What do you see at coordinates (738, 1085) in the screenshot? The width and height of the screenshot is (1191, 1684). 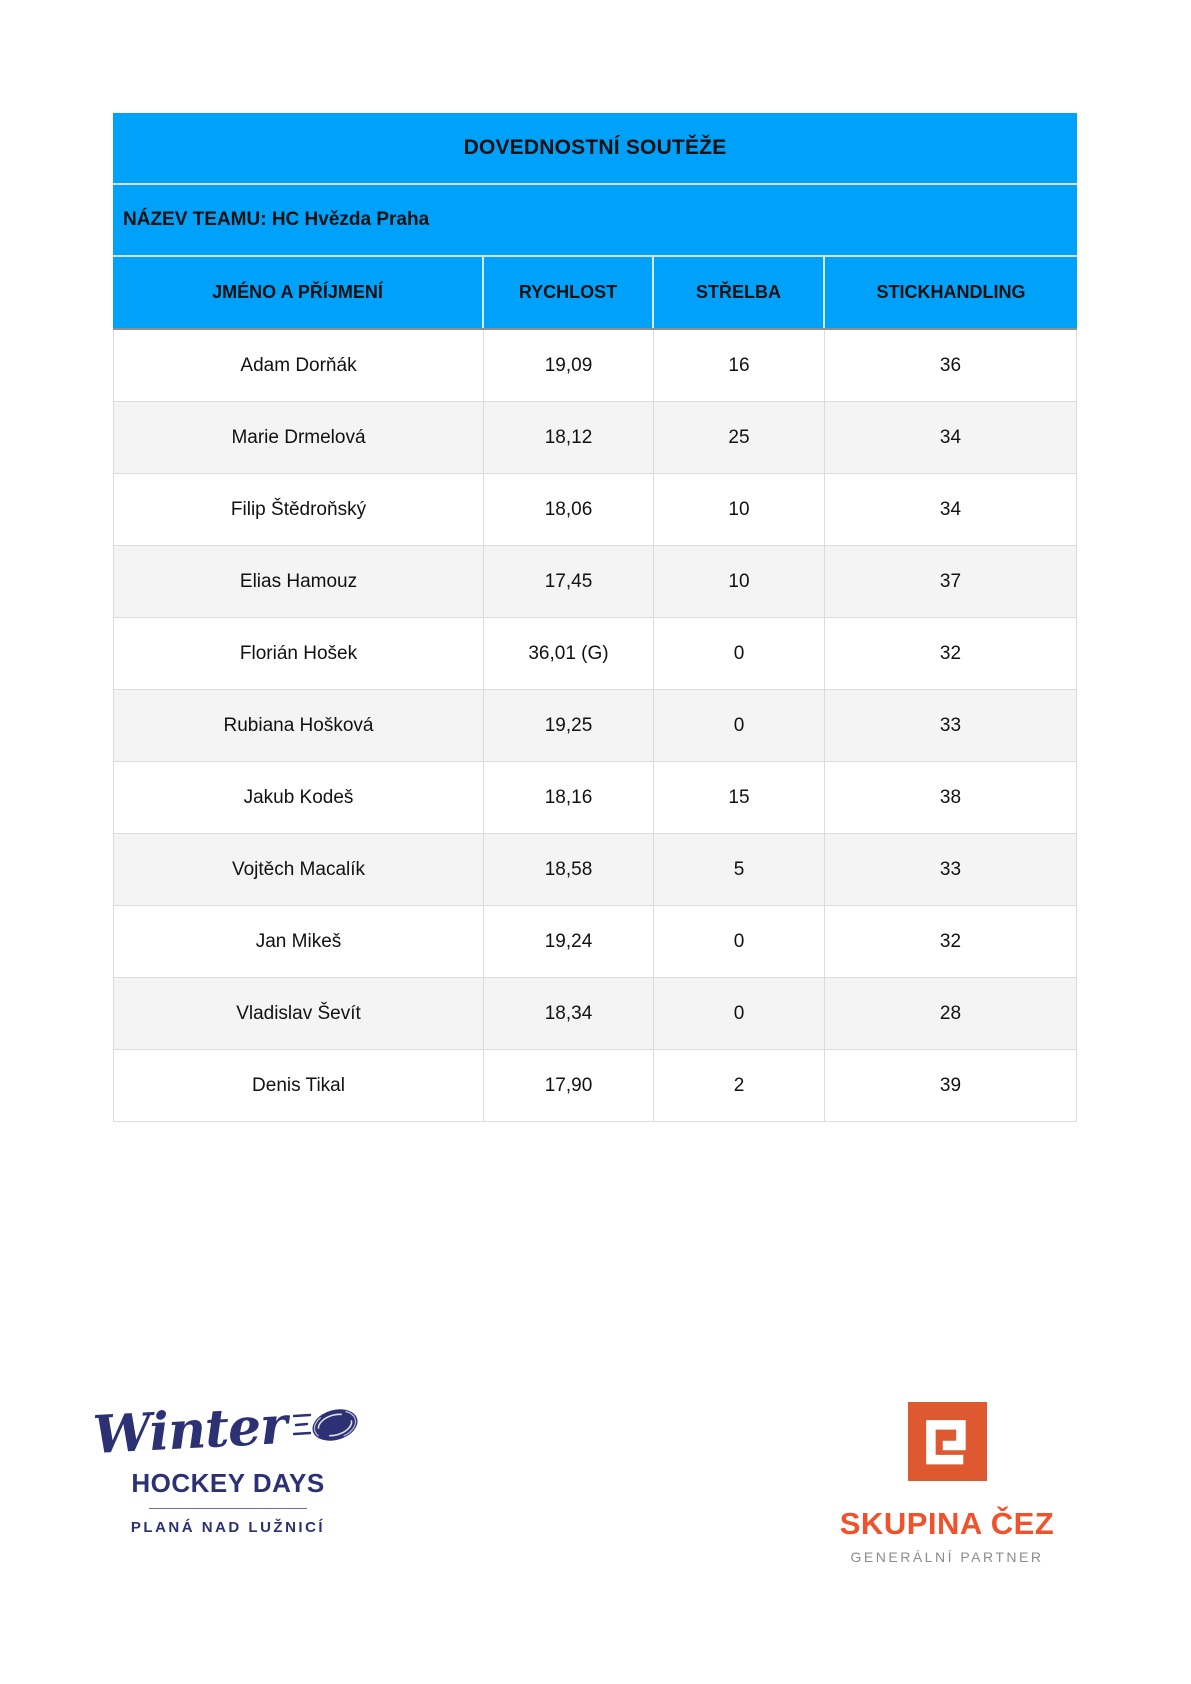 I see `strelba-value-cell: 2` at bounding box center [738, 1085].